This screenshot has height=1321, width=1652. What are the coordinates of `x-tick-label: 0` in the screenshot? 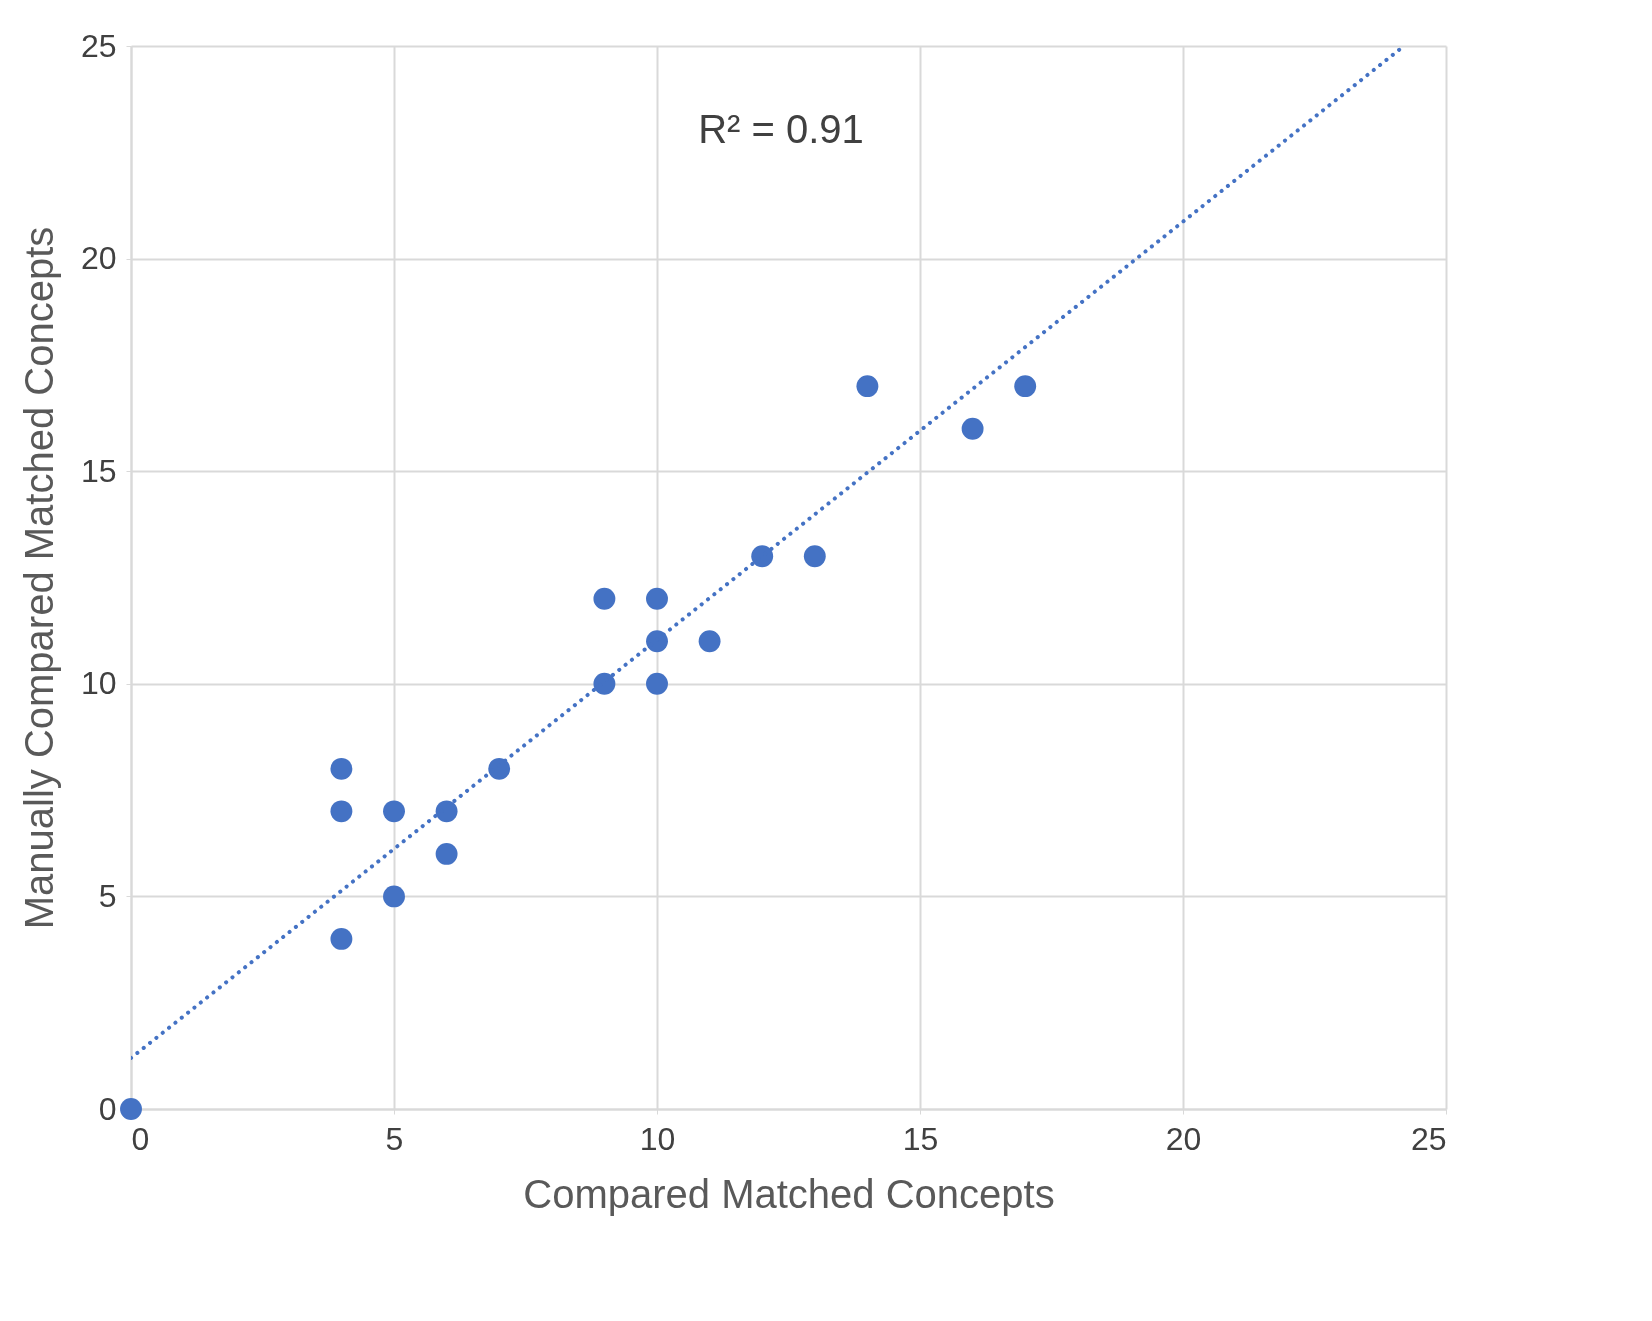 It's located at (140, 1138).